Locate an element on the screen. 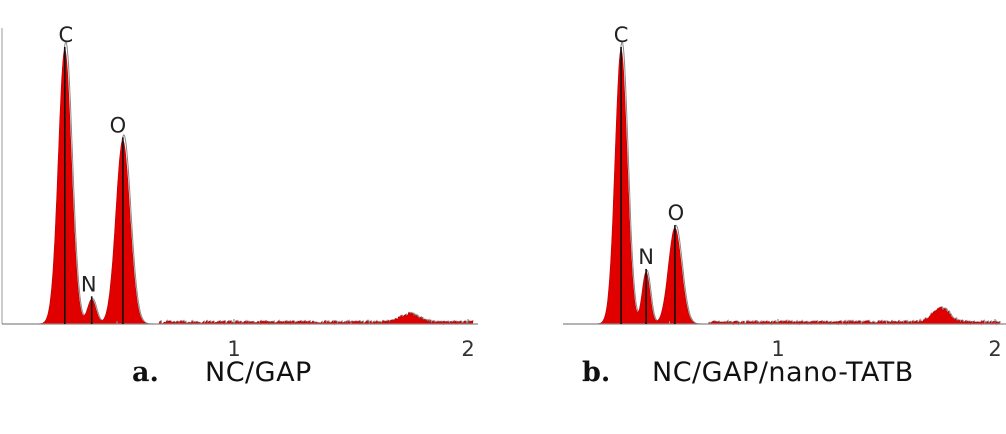 This screenshot has width=1006, height=434. panel-b-x-tick-label-1: 1 is located at coordinates (777, 349).